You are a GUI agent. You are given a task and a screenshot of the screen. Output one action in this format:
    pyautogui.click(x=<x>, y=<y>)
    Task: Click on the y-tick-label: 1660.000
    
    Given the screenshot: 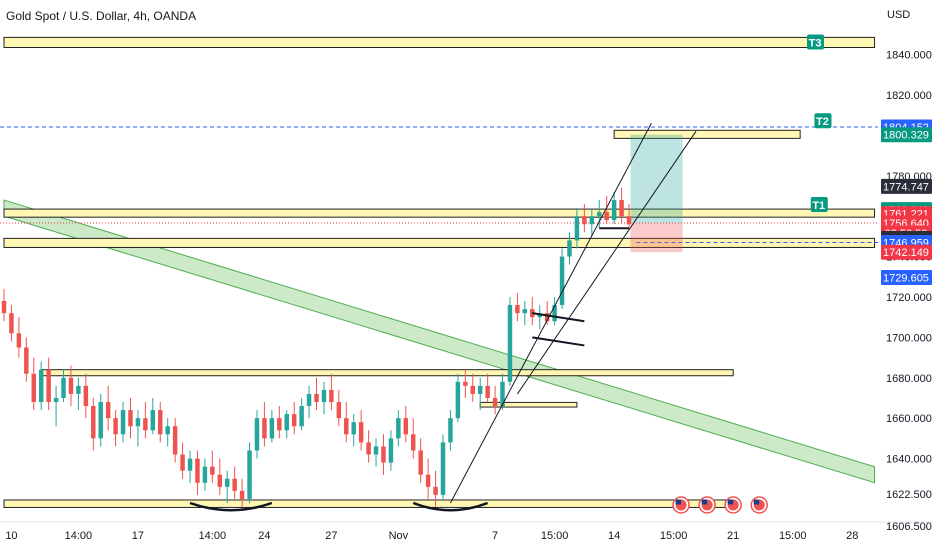 What is the action you would take?
    pyautogui.click(x=909, y=419)
    